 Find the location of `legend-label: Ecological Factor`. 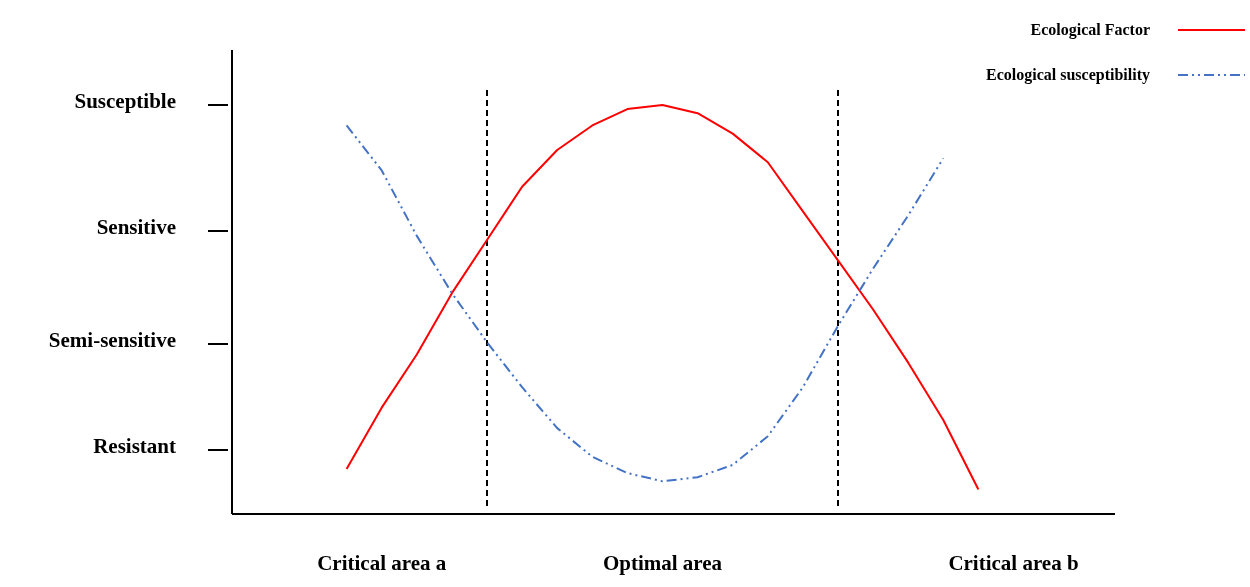

legend-label: Ecological Factor is located at coordinates (1090, 30).